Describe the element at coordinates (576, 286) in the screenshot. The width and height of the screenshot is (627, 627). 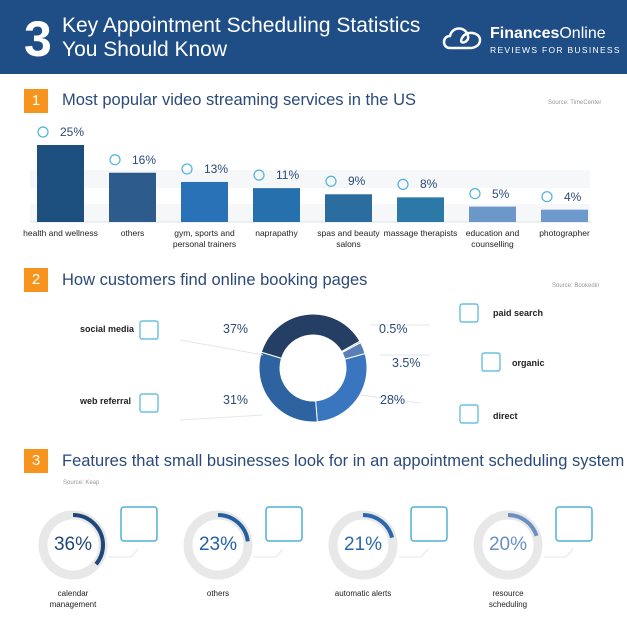
I see `section-2-source: Source: Bookedin` at that location.